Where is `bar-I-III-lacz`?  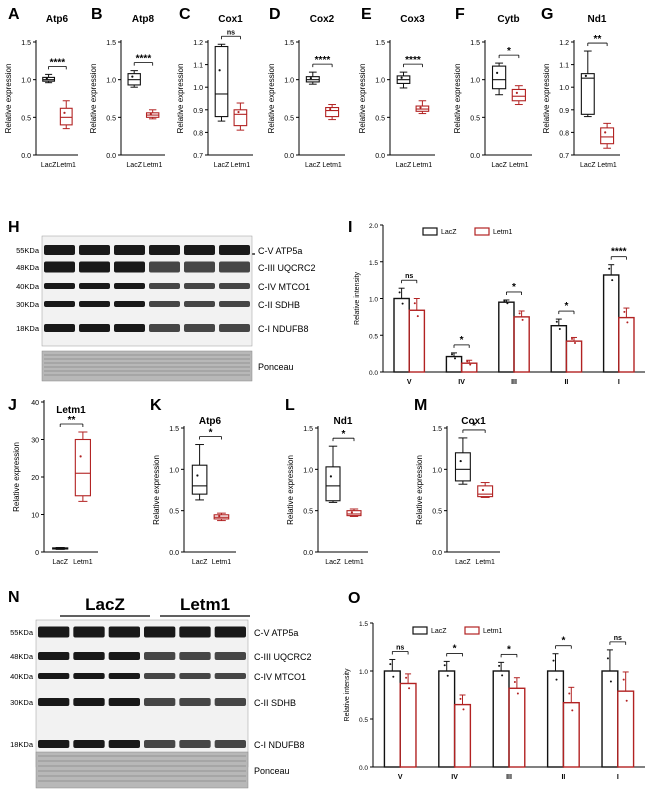
bar-I-III-lacz is located at coordinates (506, 337).